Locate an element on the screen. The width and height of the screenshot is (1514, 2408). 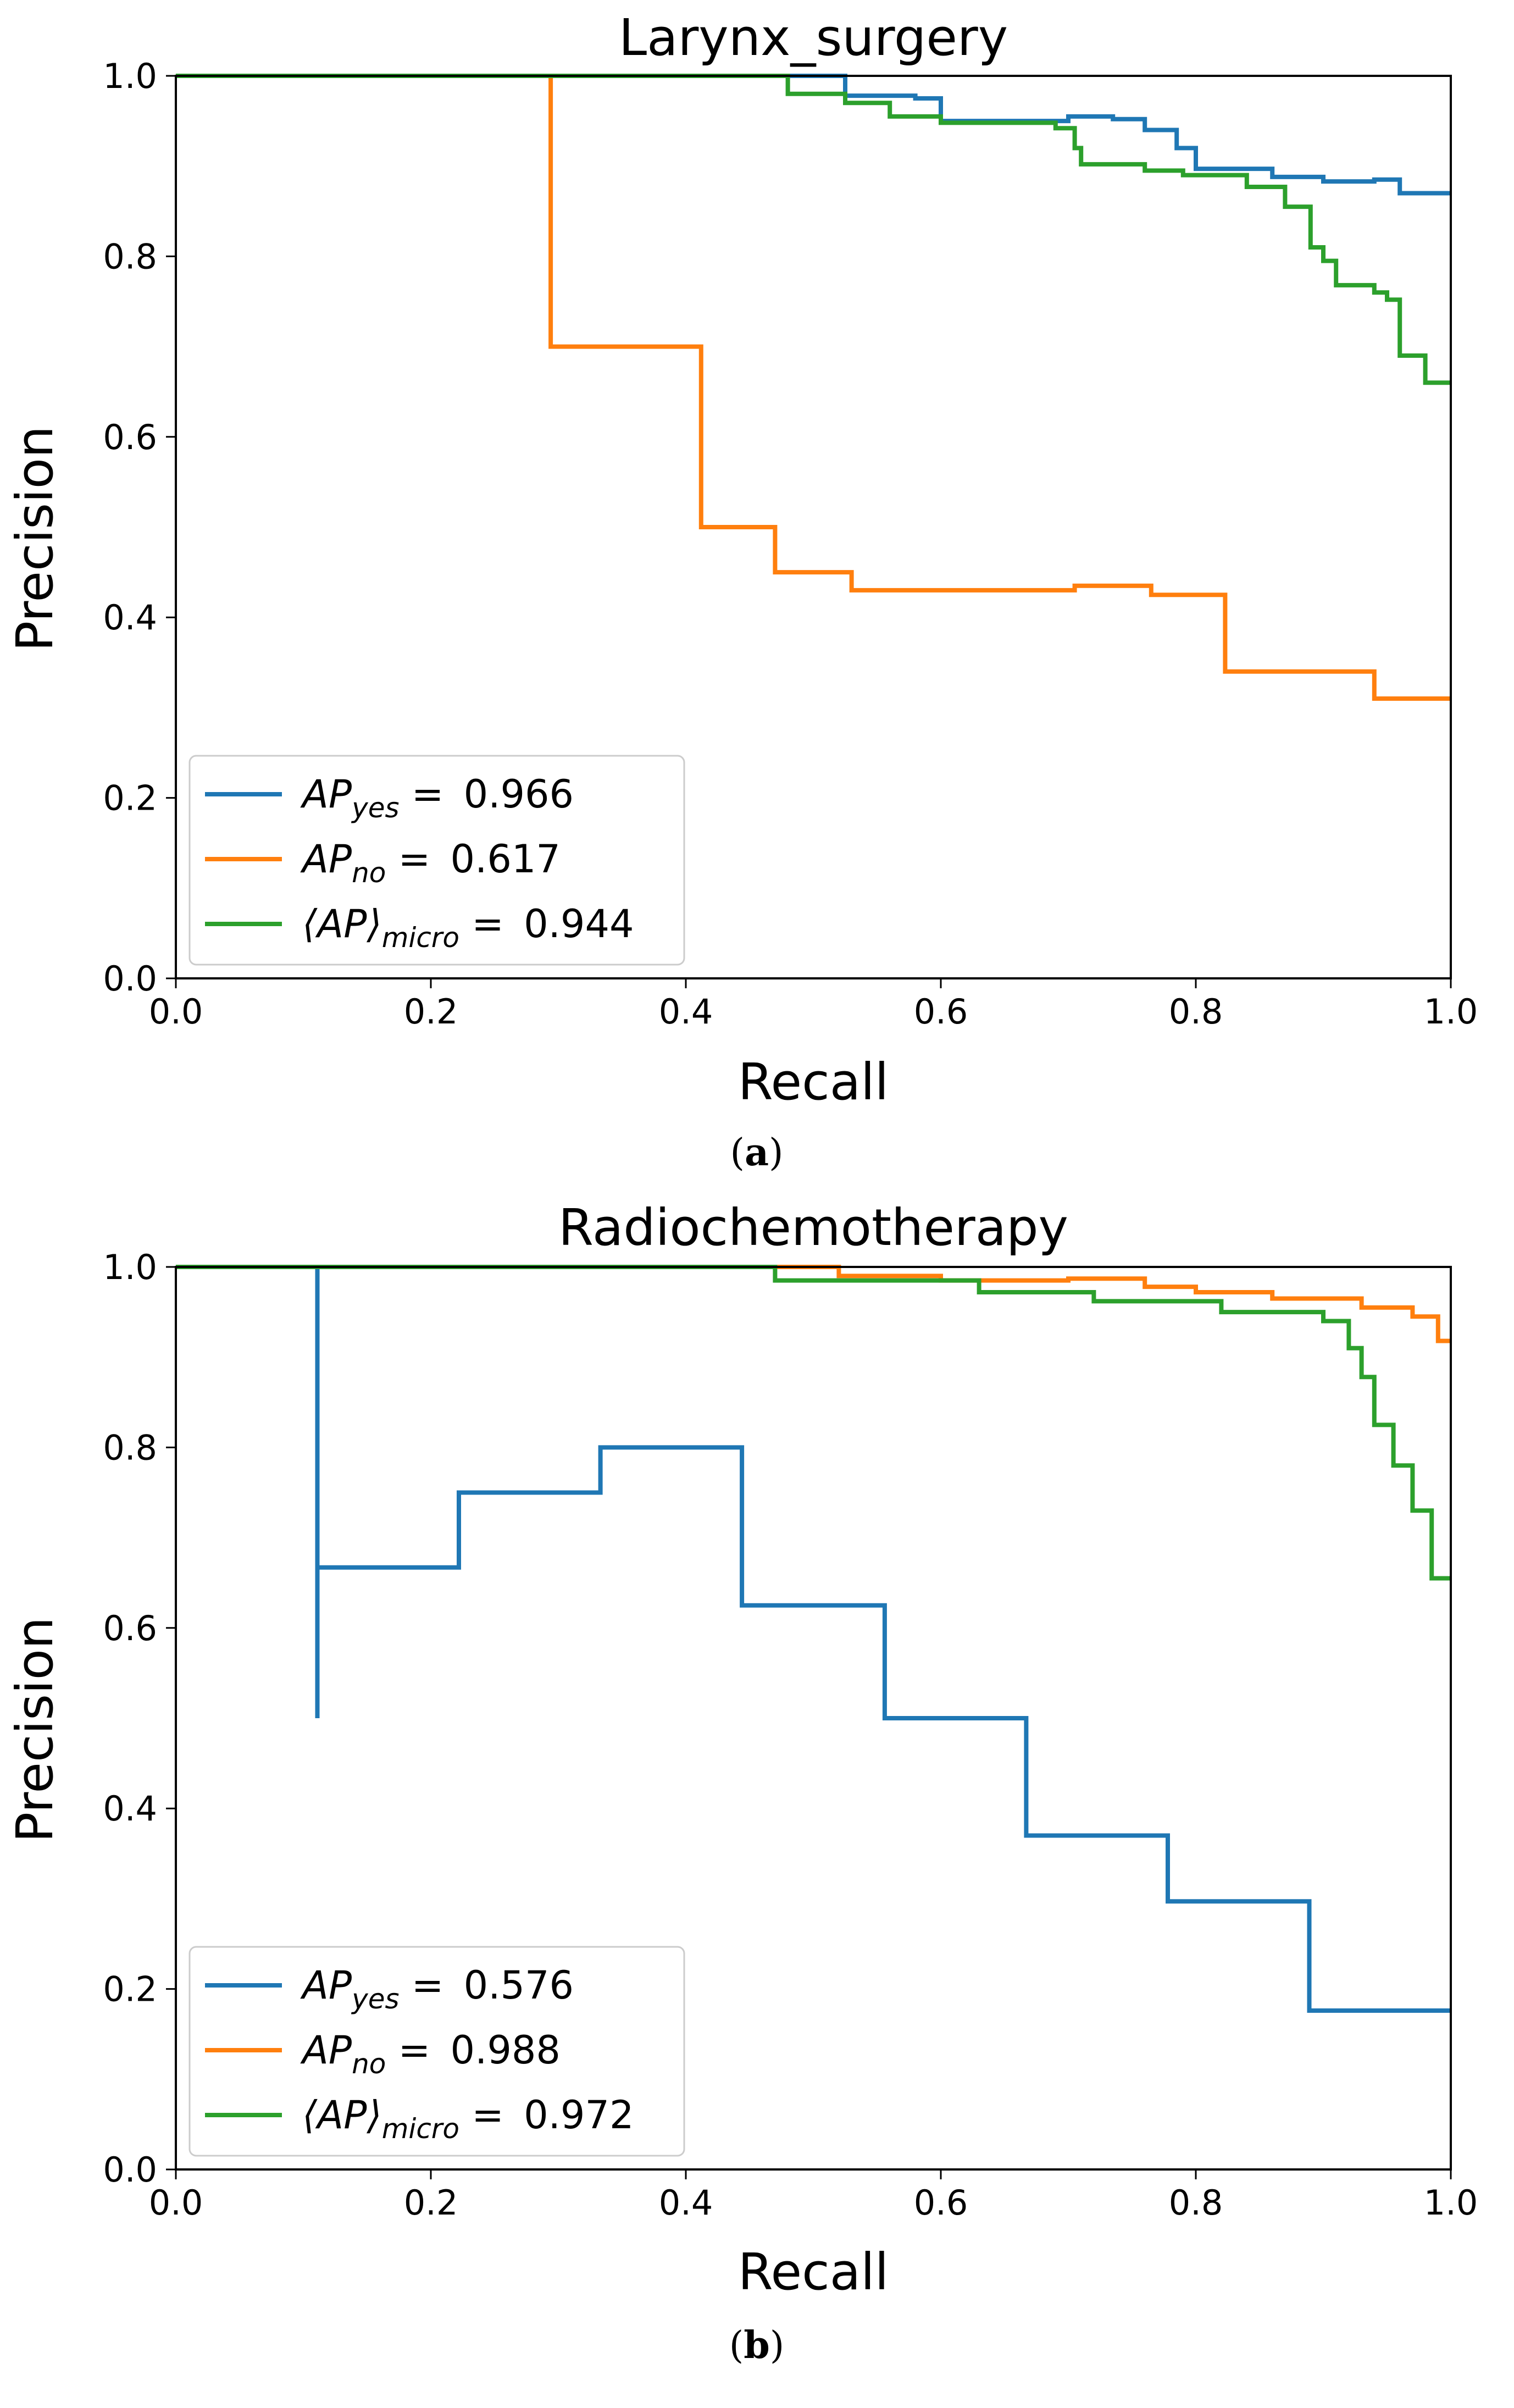
caption-a: (a) is located at coordinates (756, 1153).